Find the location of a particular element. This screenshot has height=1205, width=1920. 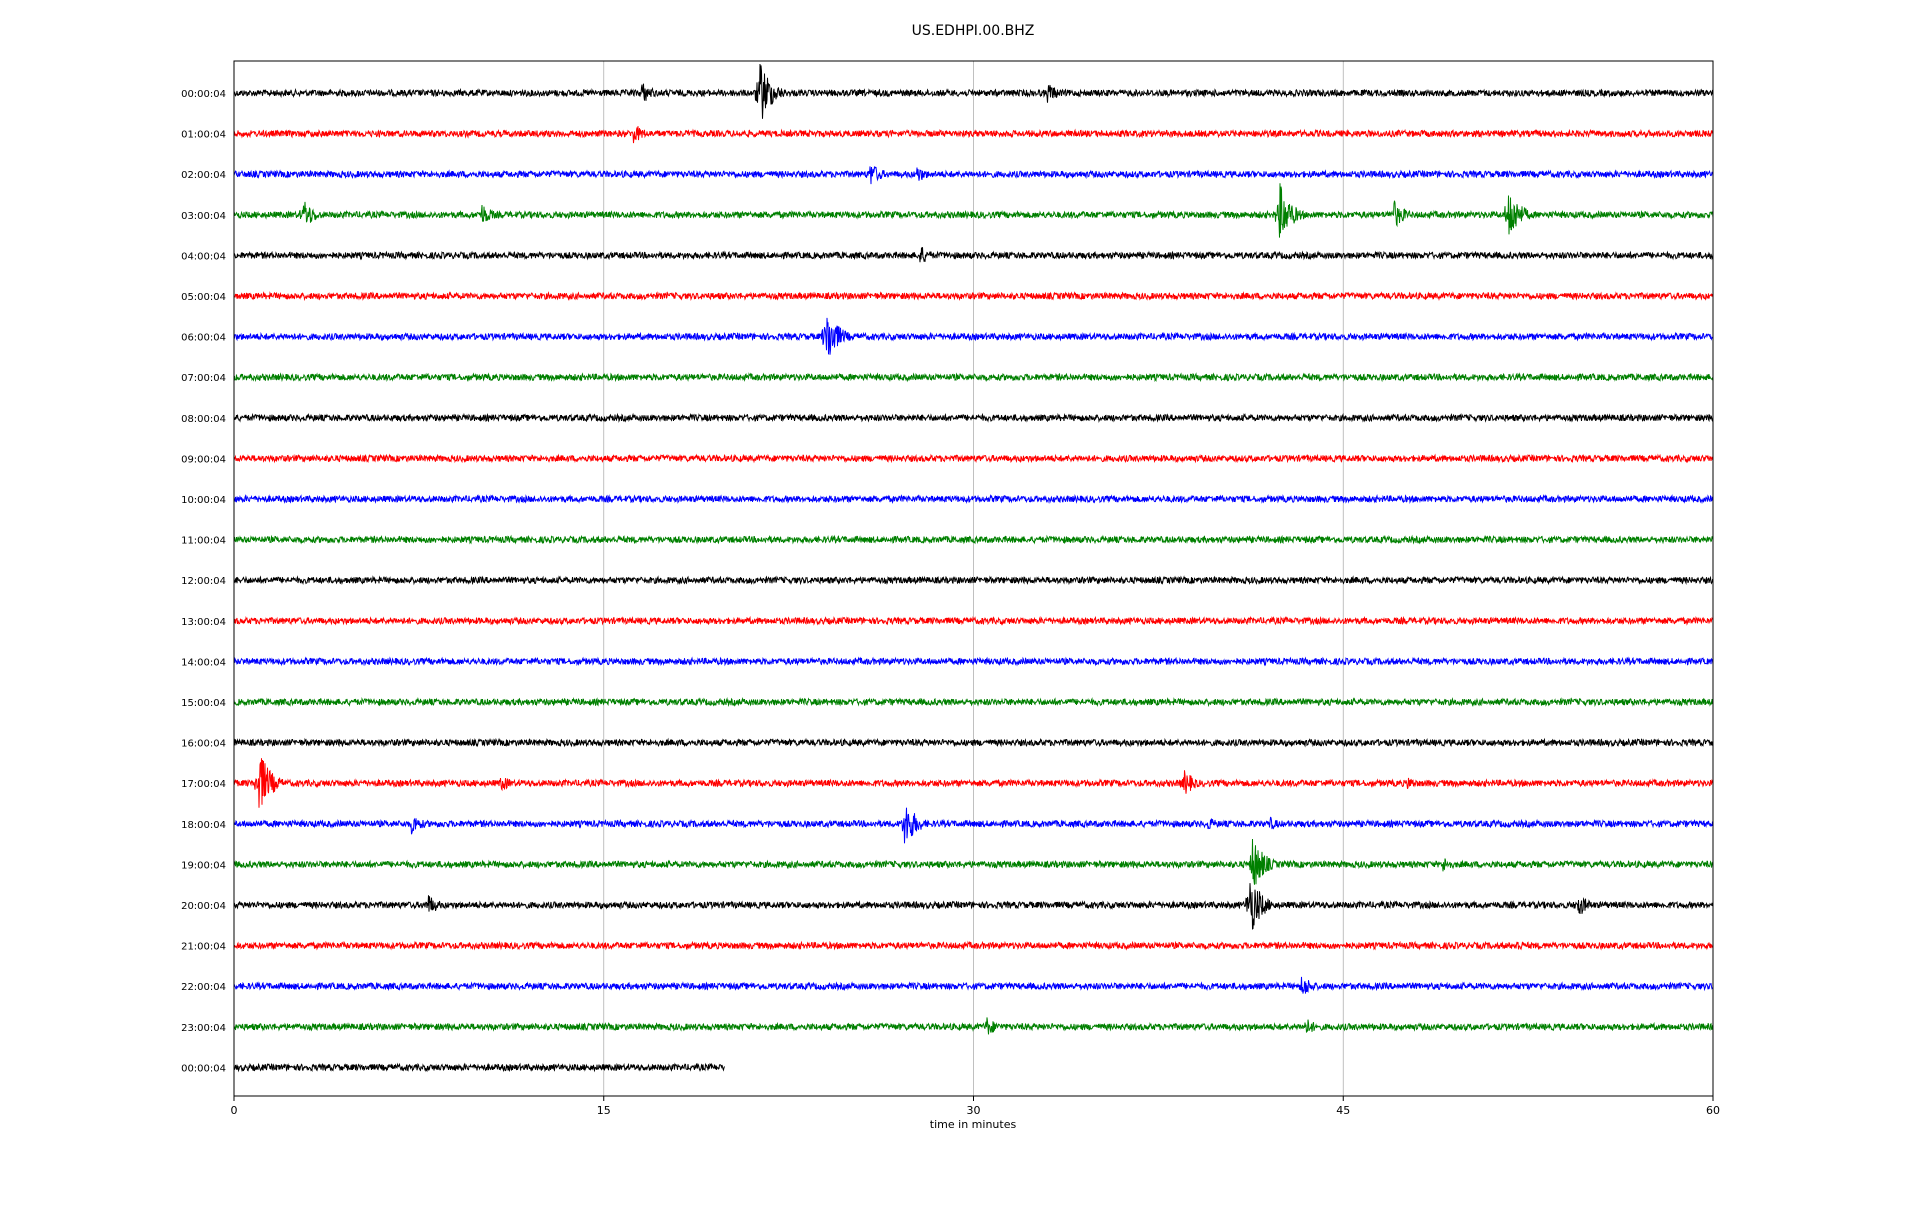

x-axis-label: time in minutes is located at coordinates (973, 1124).